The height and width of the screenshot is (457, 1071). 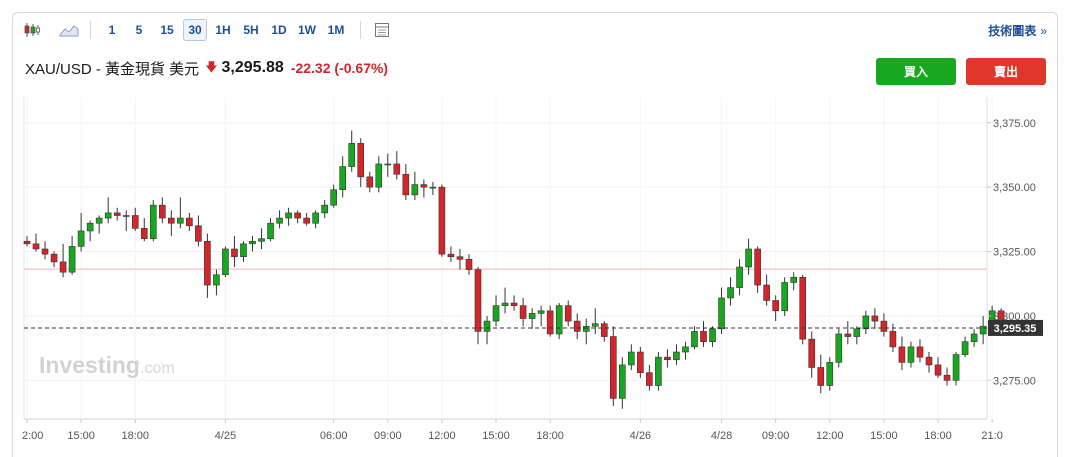 What do you see at coordinates (533, 327) in the screenshot?
I see `current-price-line: 3,295.35` at bounding box center [533, 327].